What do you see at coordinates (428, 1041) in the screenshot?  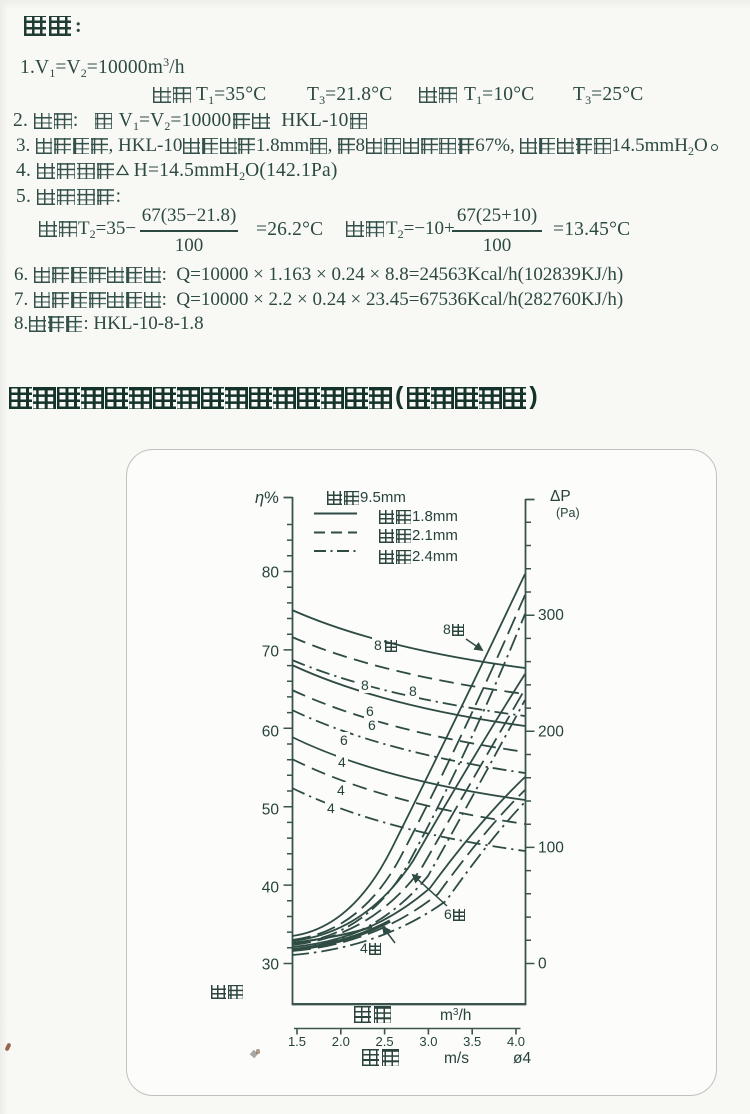 I see `svg-text: 3.0` at bounding box center [428, 1041].